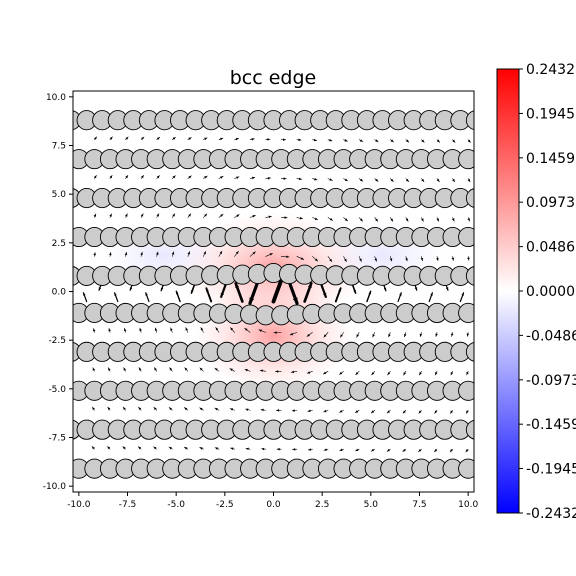 This screenshot has height=576, width=576. I want to click on x-tick-label: -10.0, so click(79, 505).